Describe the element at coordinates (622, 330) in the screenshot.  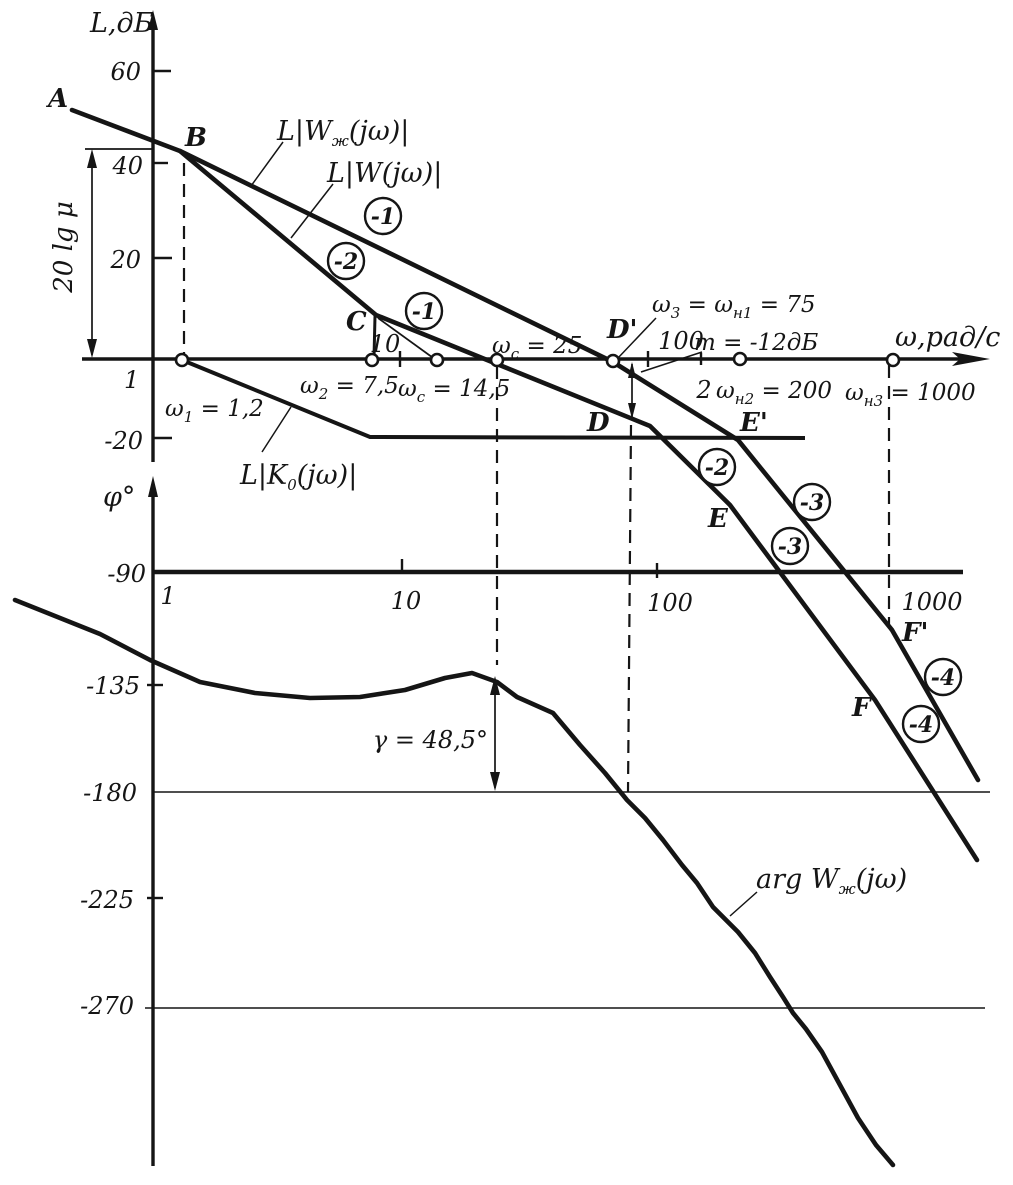
I see `point-label-D-prime: D'` at that location.